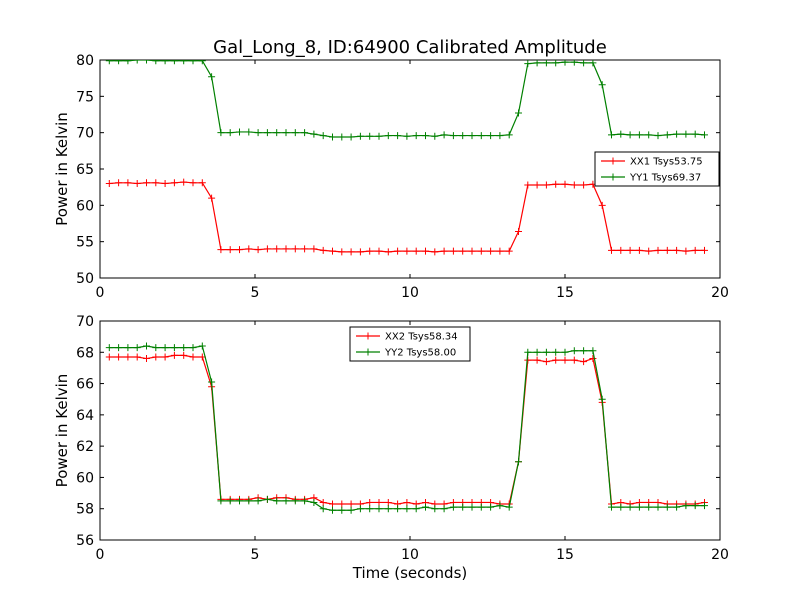 The width and height of the screenshot is (800, 600). I want to click on x-tick-label: 0, so click(100, 293).